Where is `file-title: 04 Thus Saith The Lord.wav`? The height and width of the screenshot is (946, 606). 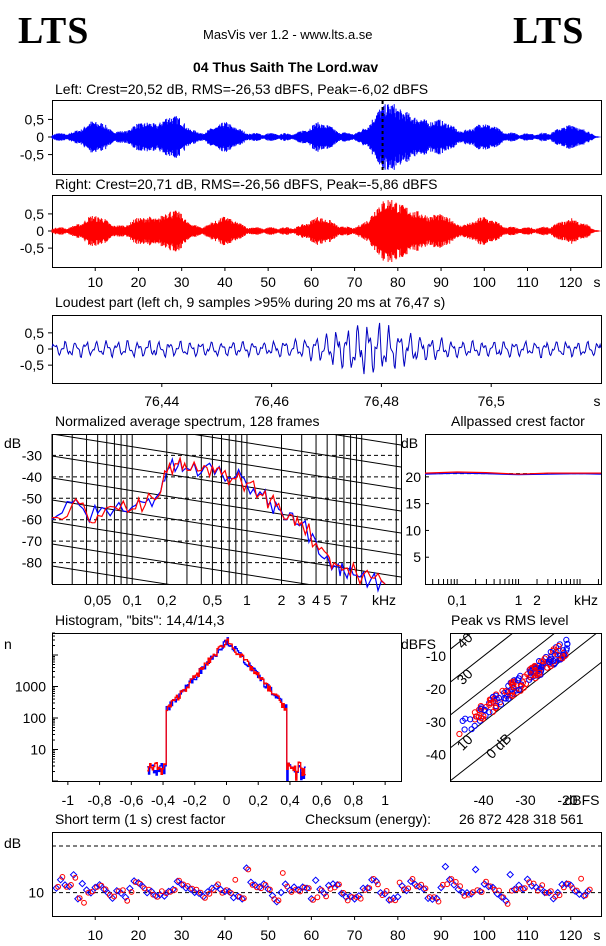 file-title: 04 Thus Saith The Lord.wav is located at coordinates (286, 67).